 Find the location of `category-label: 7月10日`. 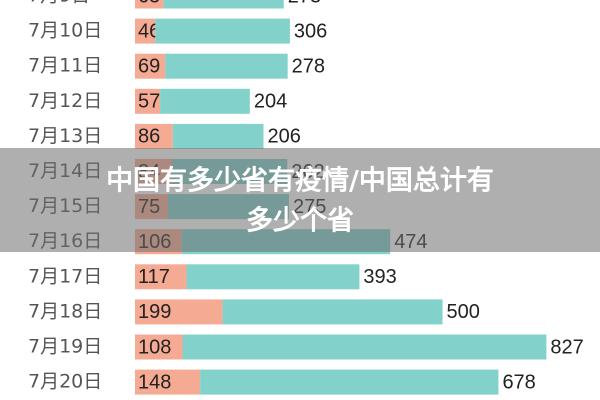

category-label: 7月10日 is located at coordinates (65, 31).